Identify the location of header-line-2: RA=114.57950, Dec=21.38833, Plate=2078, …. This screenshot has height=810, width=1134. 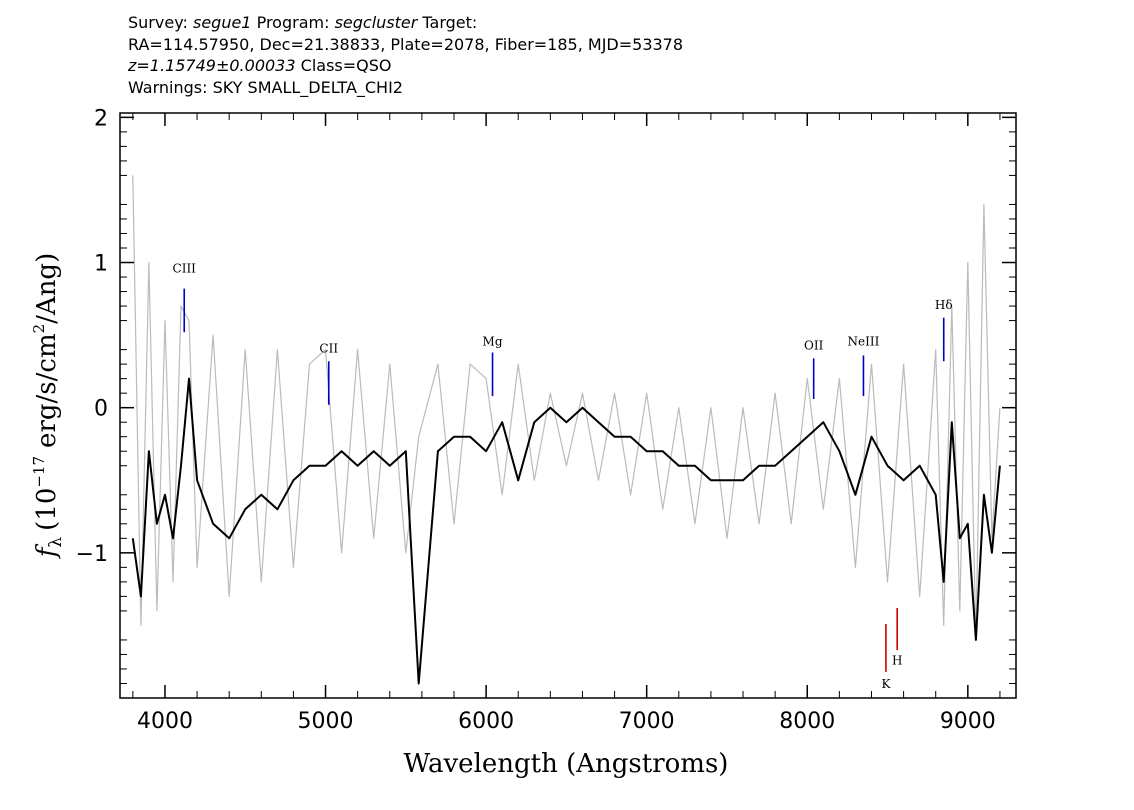
(406, 44).